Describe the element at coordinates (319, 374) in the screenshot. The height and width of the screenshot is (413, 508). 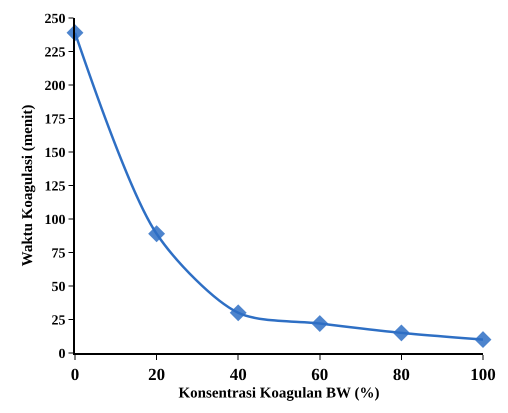
I see `x-tick-label: 60` at that location.